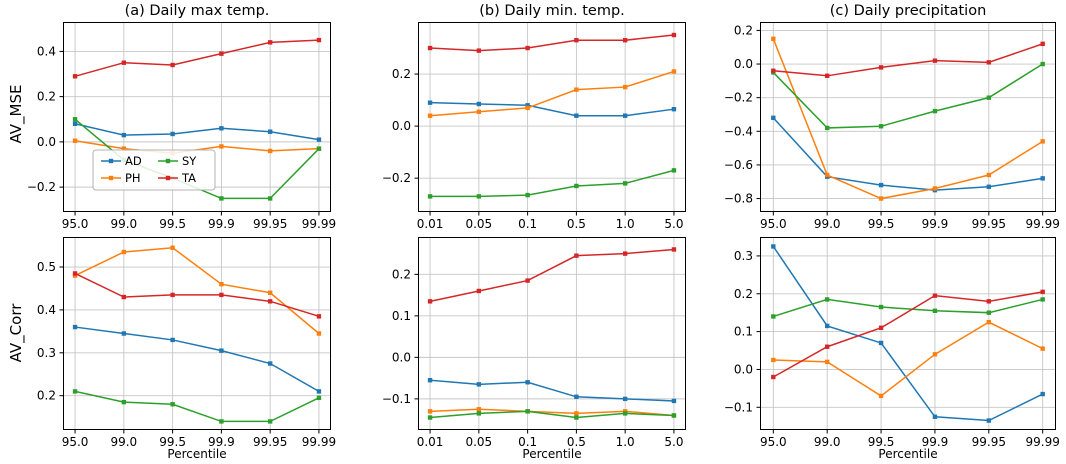  I want to click on series-AD-line, so click(907, 154).